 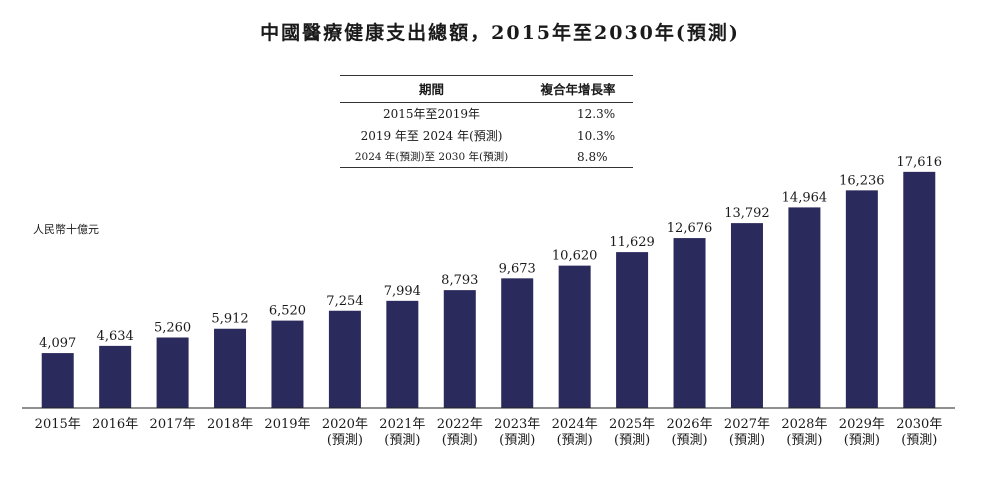 What do you see at coordinates (345, 424) in the screenshot?
I see `x-tick-label: 2020年` at bounding box center [345, 424].